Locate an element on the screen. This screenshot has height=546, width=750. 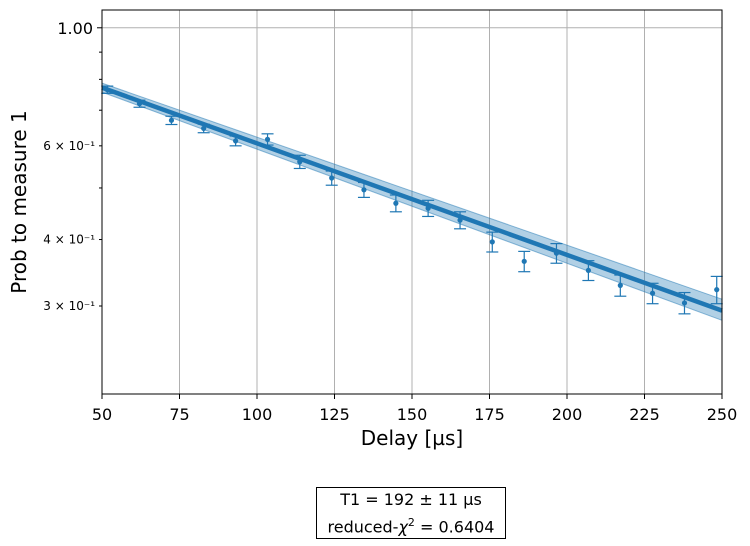
y-minor-tick-label: 3 × 10⁻¹ is located at coordinates (69, 306).